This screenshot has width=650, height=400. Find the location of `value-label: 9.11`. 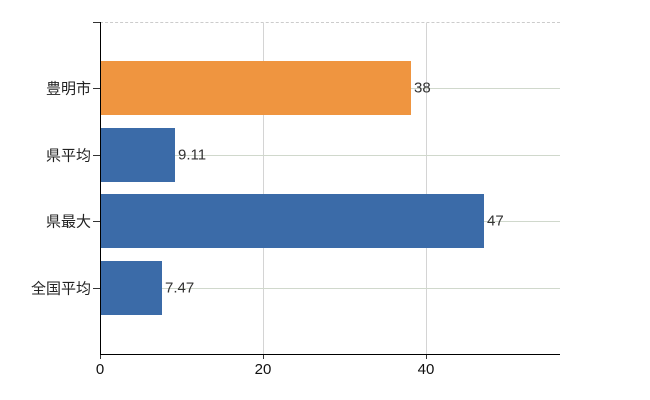

value-label: 9.11 is located at coordinates (192, 155).